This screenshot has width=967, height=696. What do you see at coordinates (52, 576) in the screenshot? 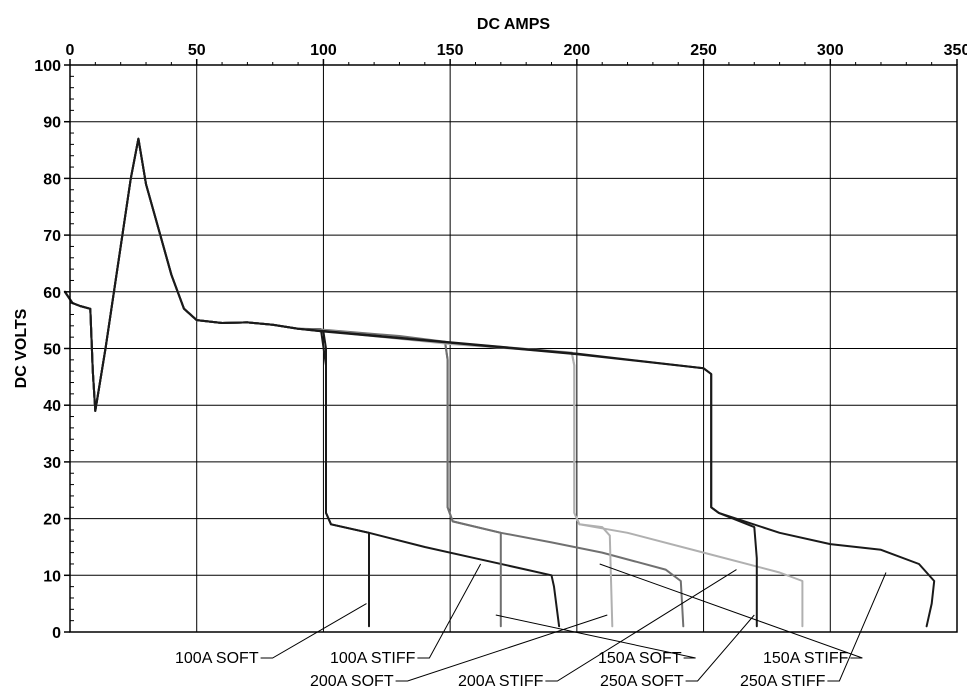
I see `y-tick-label: 10` at bounding box center [52, 576].